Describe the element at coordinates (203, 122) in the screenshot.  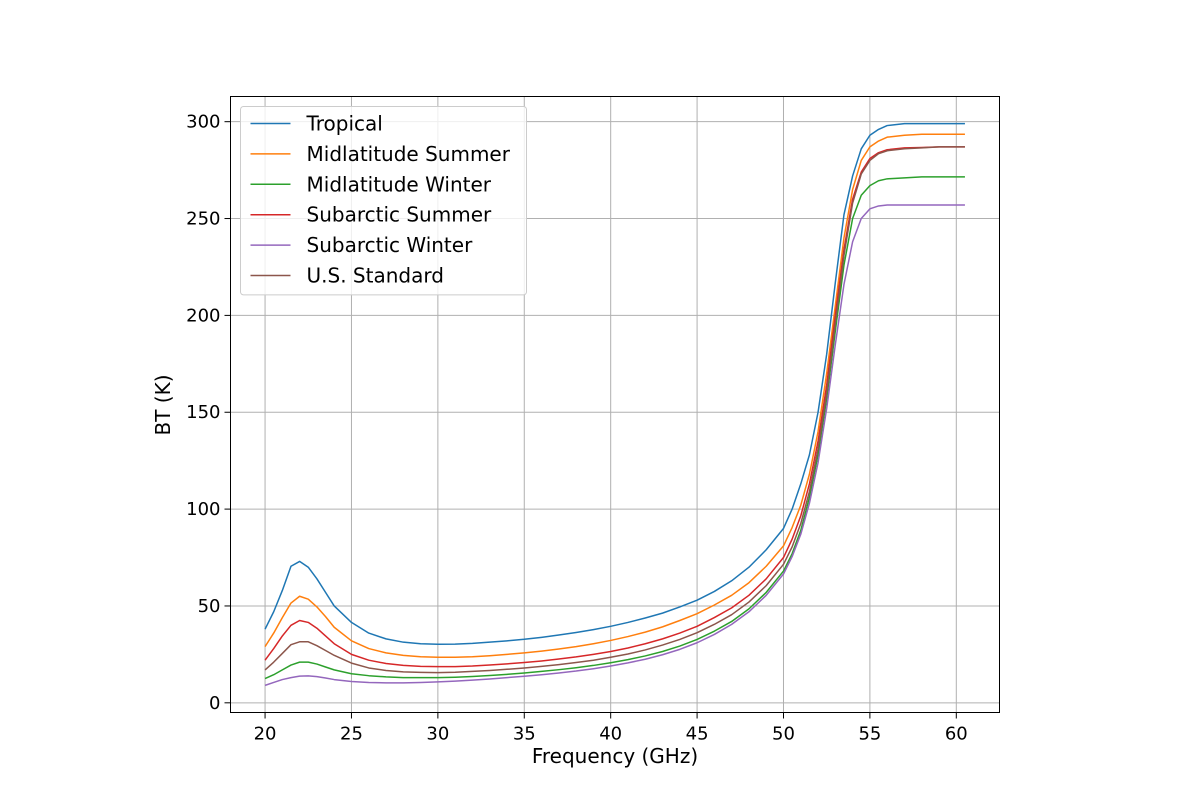
I see `y-tick-label: 300` at that location.